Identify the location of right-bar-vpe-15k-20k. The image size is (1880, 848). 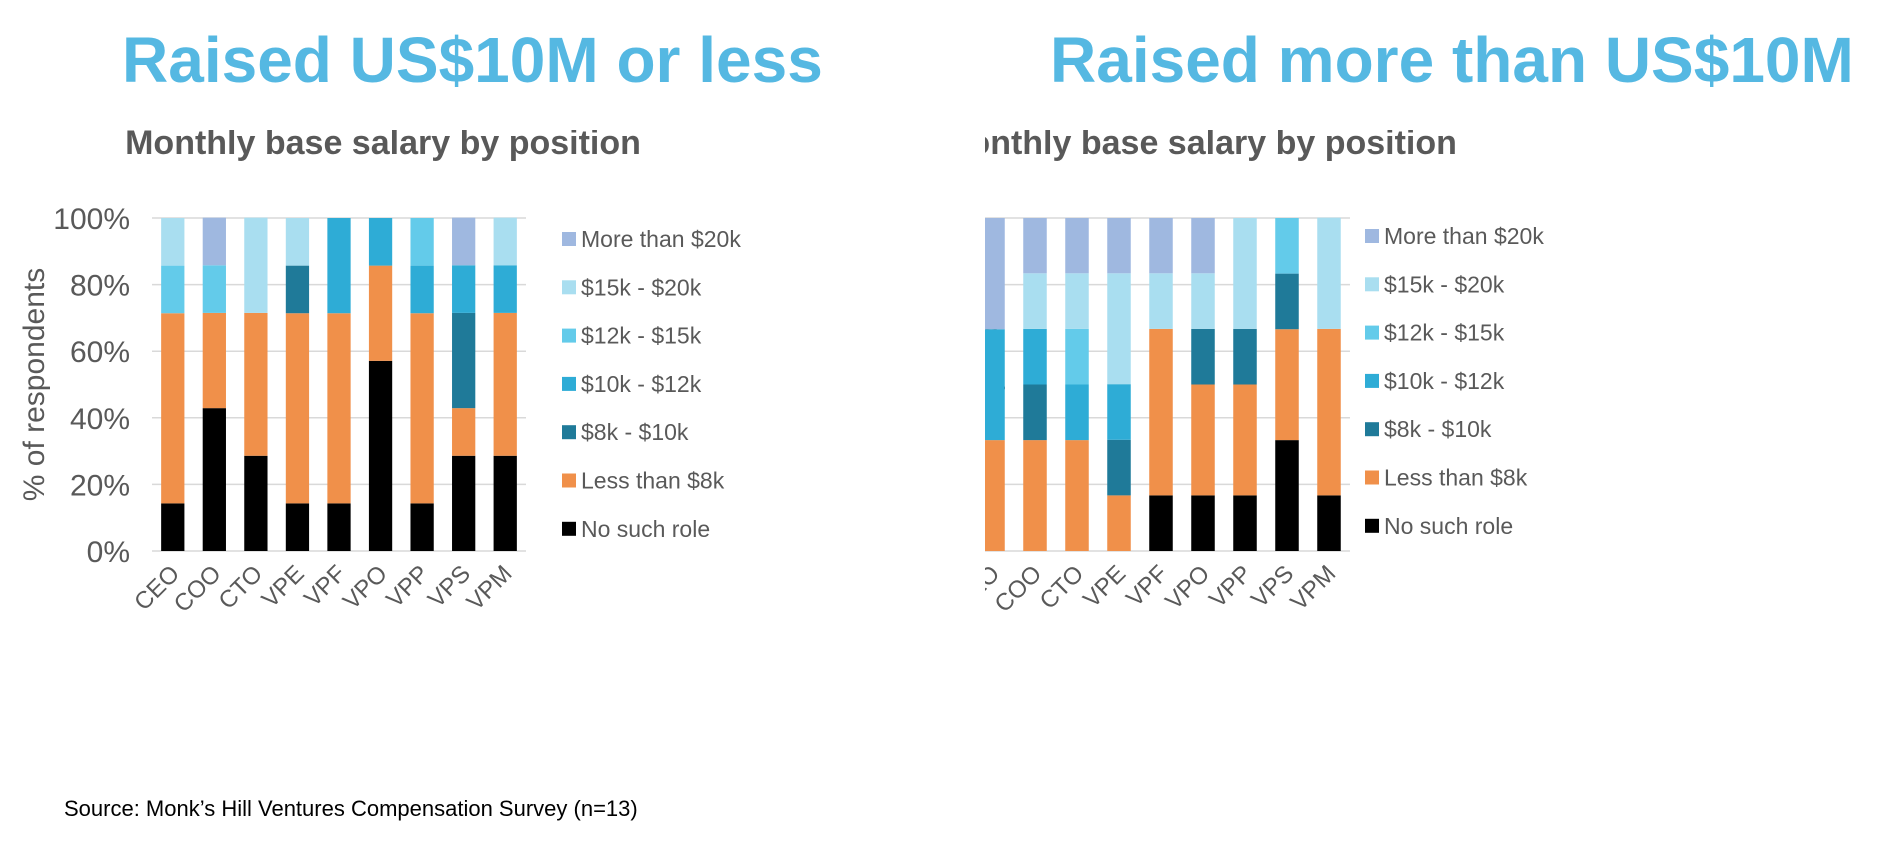
(1119, 329).